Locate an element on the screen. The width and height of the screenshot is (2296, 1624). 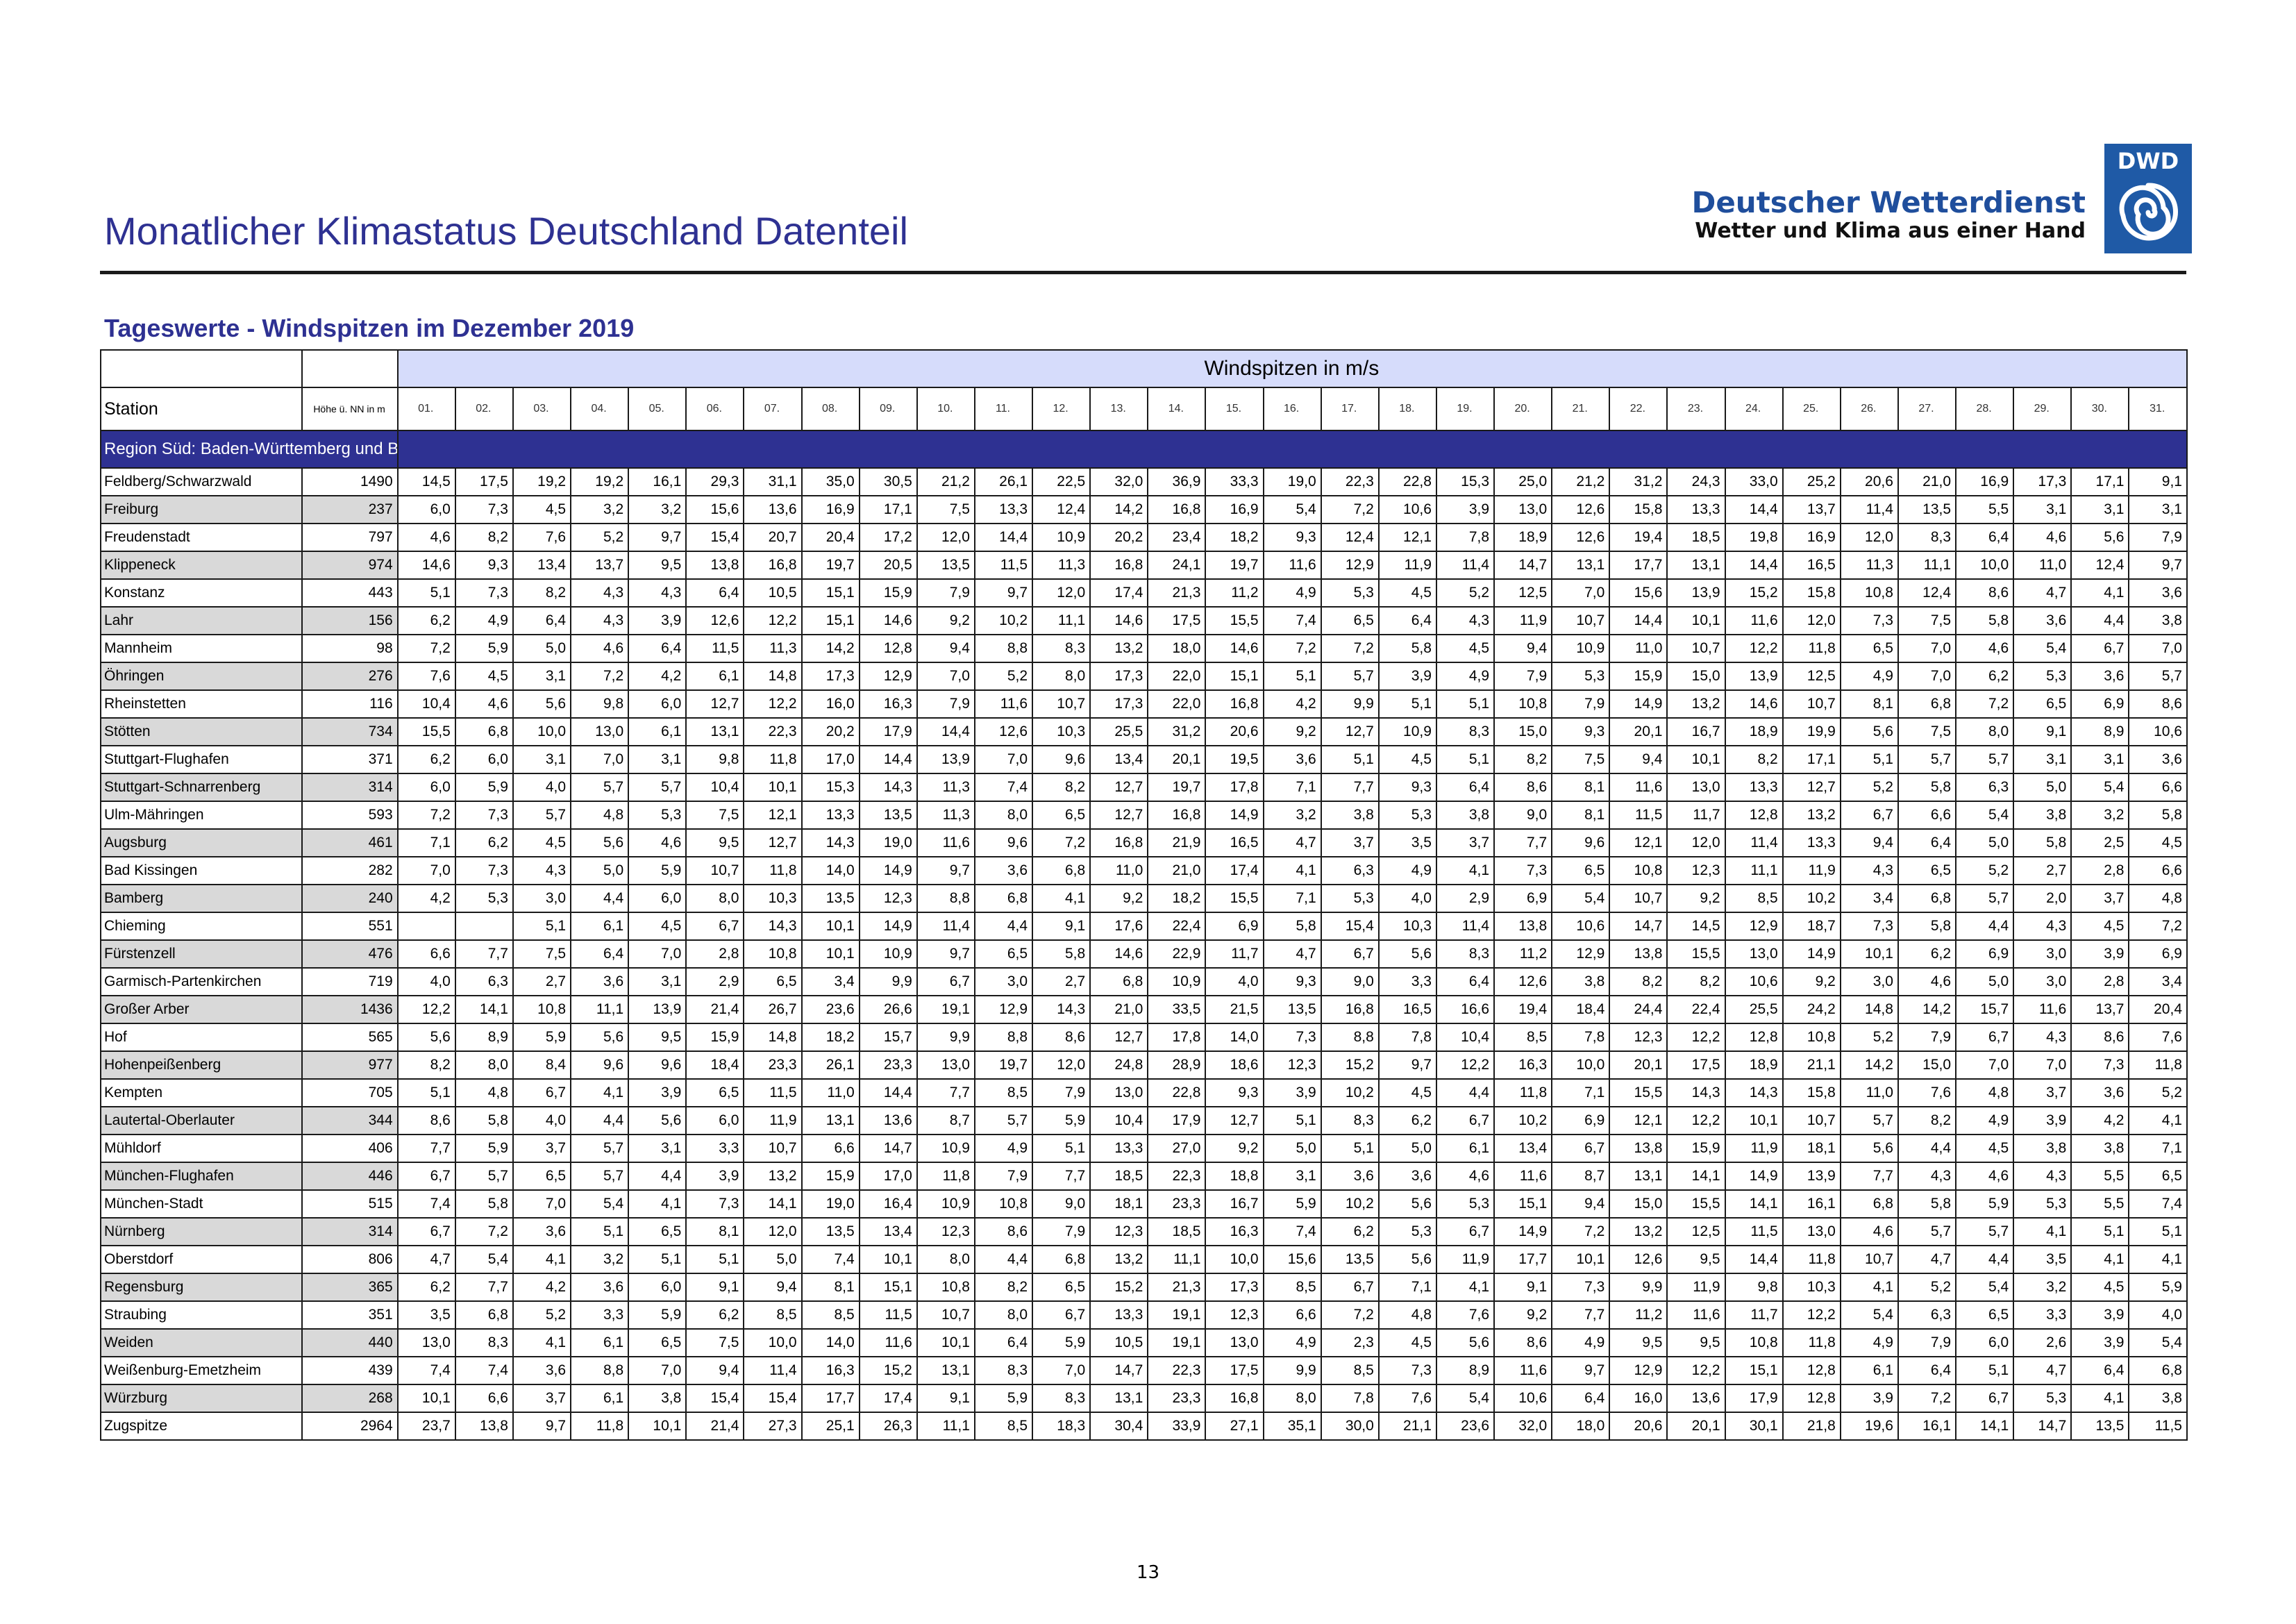
wind-value-cell: 17,6 is located at coordinates (1119, 927).